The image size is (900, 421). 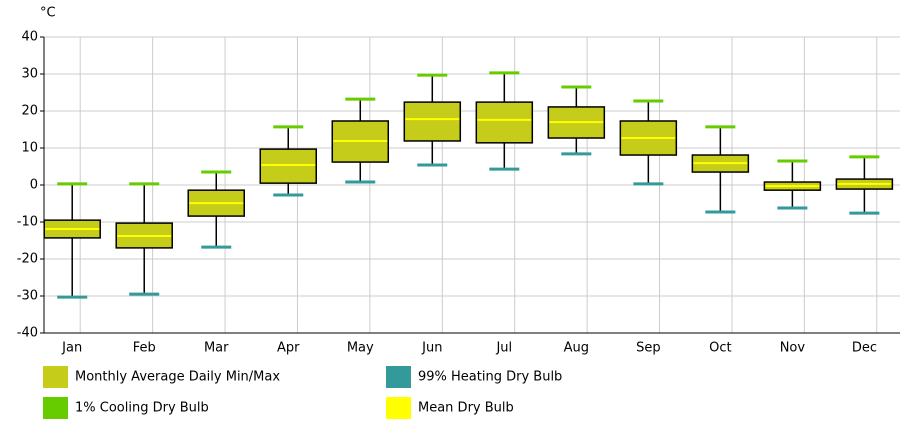 What do you see at coordinates (360, 348) in the screenshot?
I see `x-tick-label: May` at bounding box center [360, 348].